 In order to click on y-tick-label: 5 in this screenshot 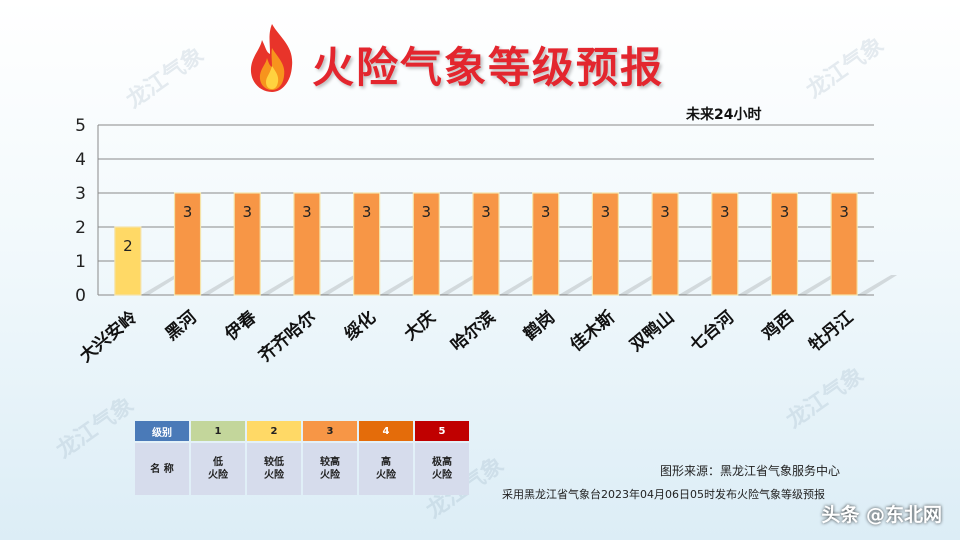, I will do `click(80, 126)`.